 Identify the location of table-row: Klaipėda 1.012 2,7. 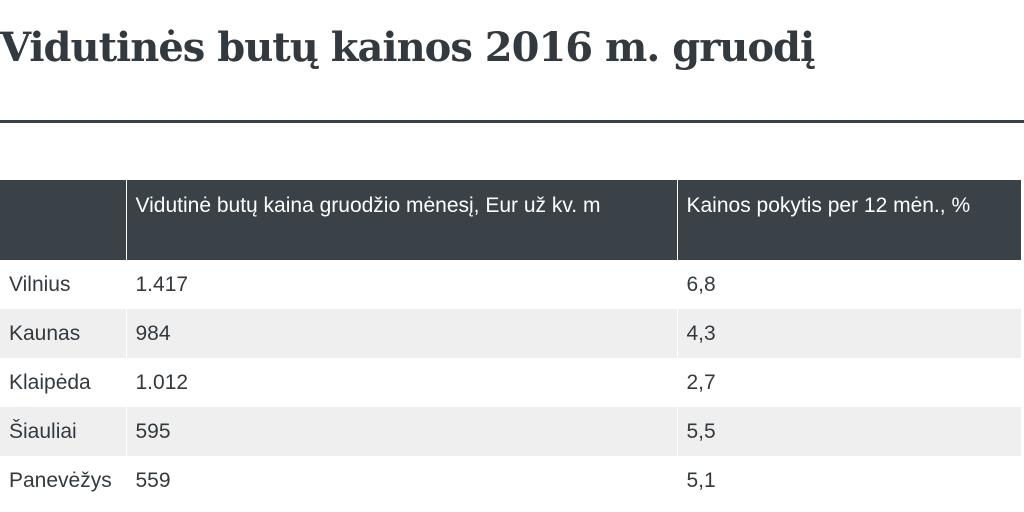
(510, 382).